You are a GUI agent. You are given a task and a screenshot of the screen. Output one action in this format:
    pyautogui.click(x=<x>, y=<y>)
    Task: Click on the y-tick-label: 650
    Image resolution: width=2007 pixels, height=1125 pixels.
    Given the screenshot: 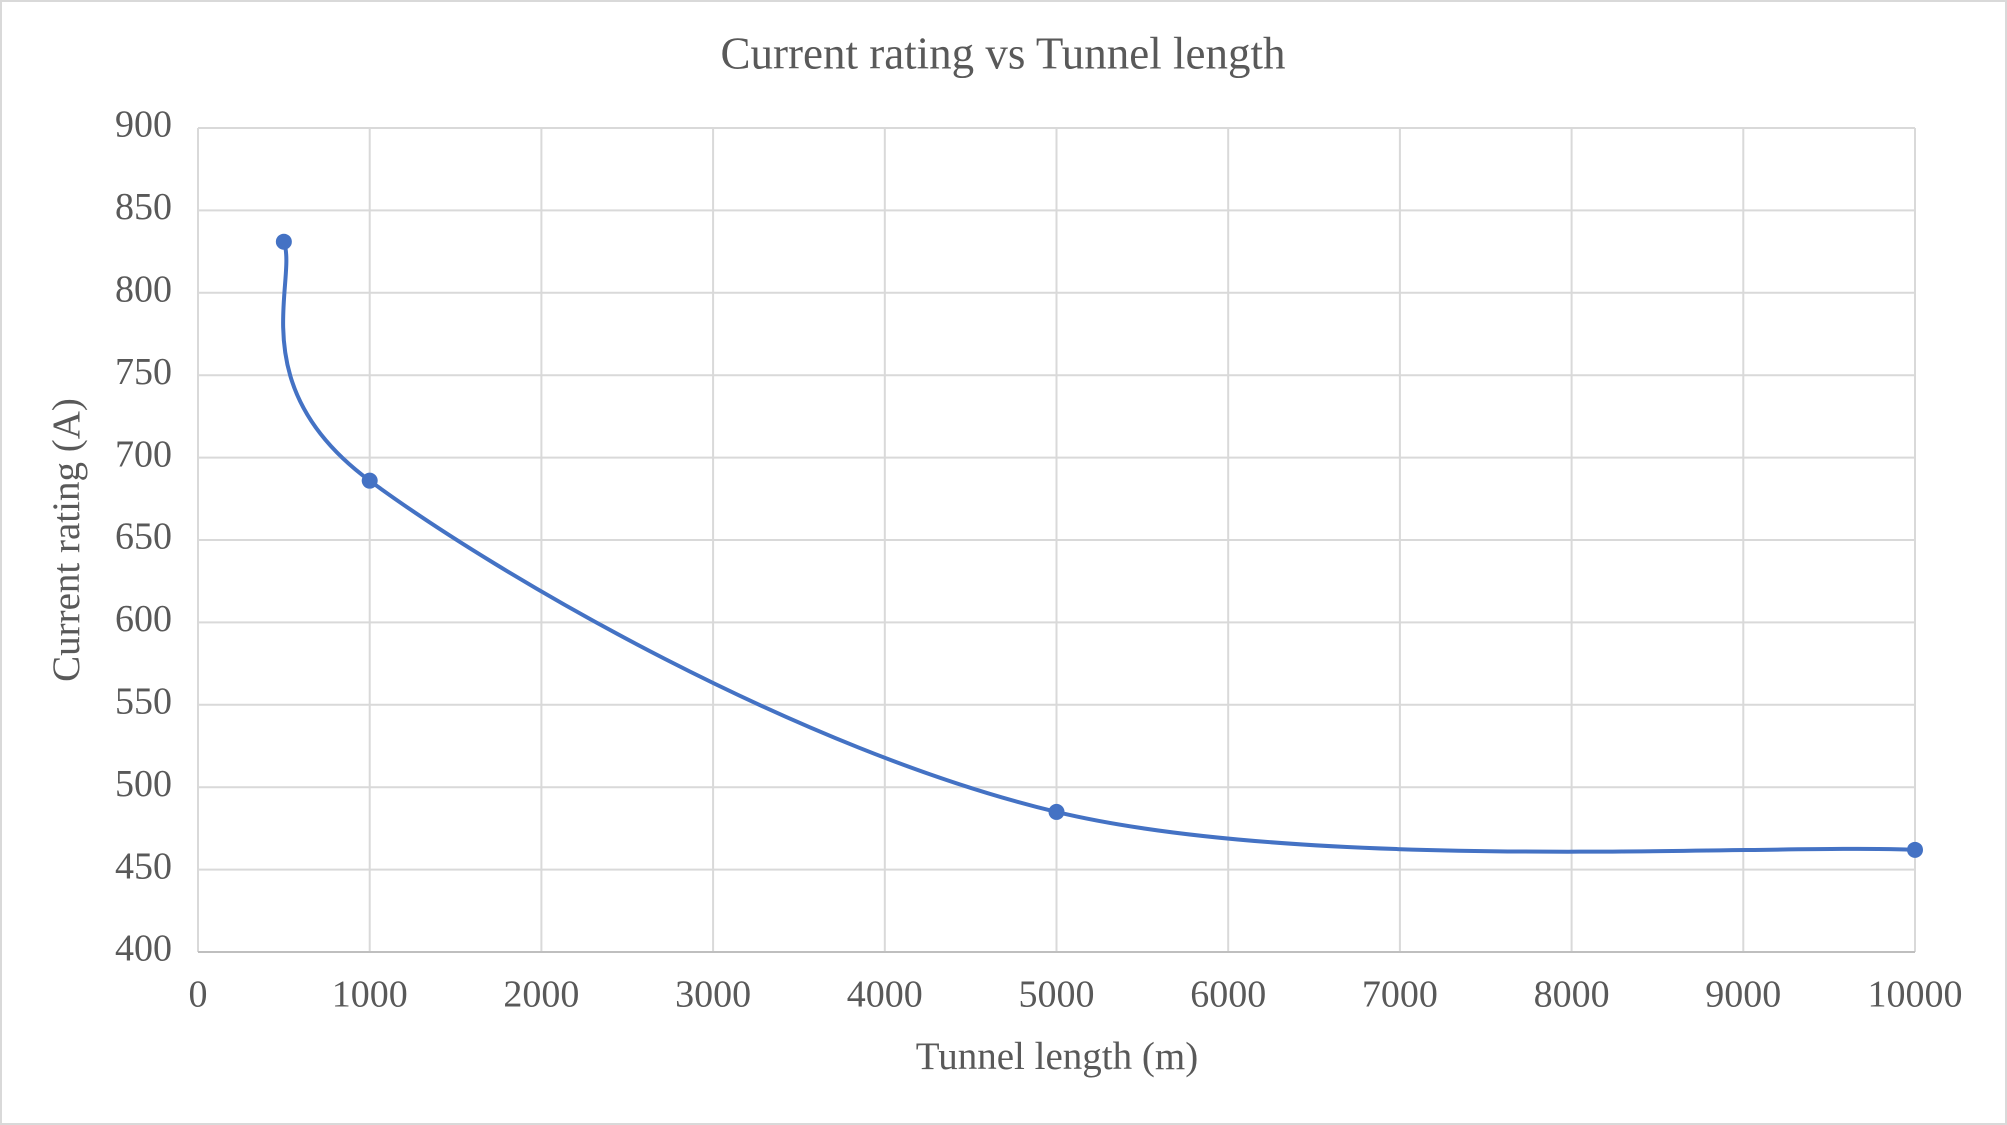 What is the action you would take?
    pyautogui.click(x=143, y=537)
    